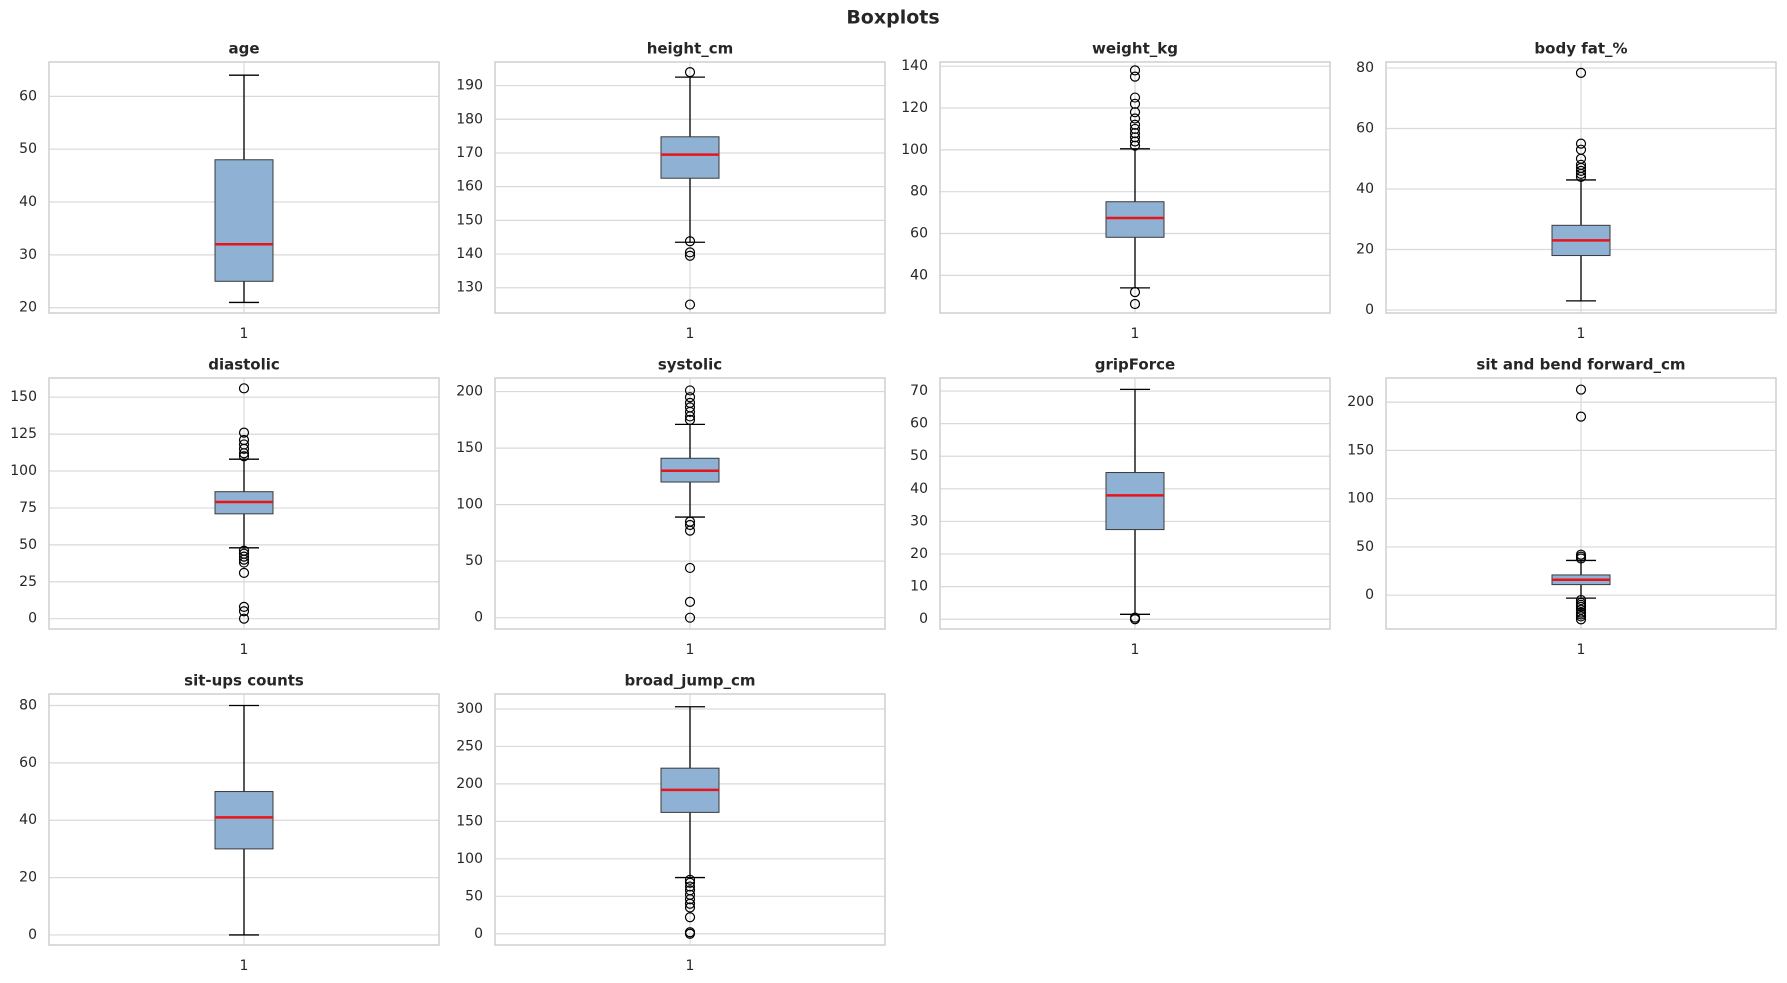 Image resolution: width=1787 pixels, height=983 pixels. What do you see at coordinates (919, 424) in the screenshot?
I see `y-tick-label: 60` at bounding box center [919, 424].